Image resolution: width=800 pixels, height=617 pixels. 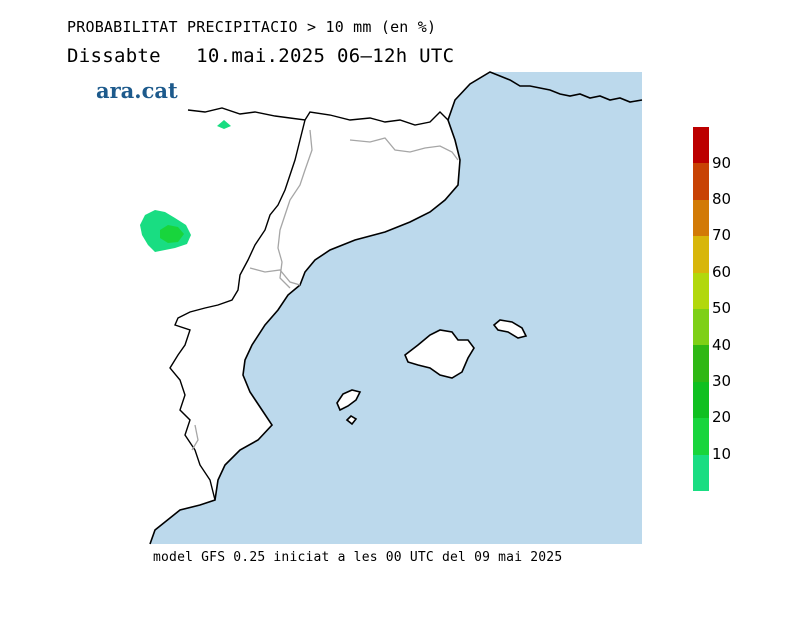 I want to click on legend-tick: 50, so click(x=722, y=308).